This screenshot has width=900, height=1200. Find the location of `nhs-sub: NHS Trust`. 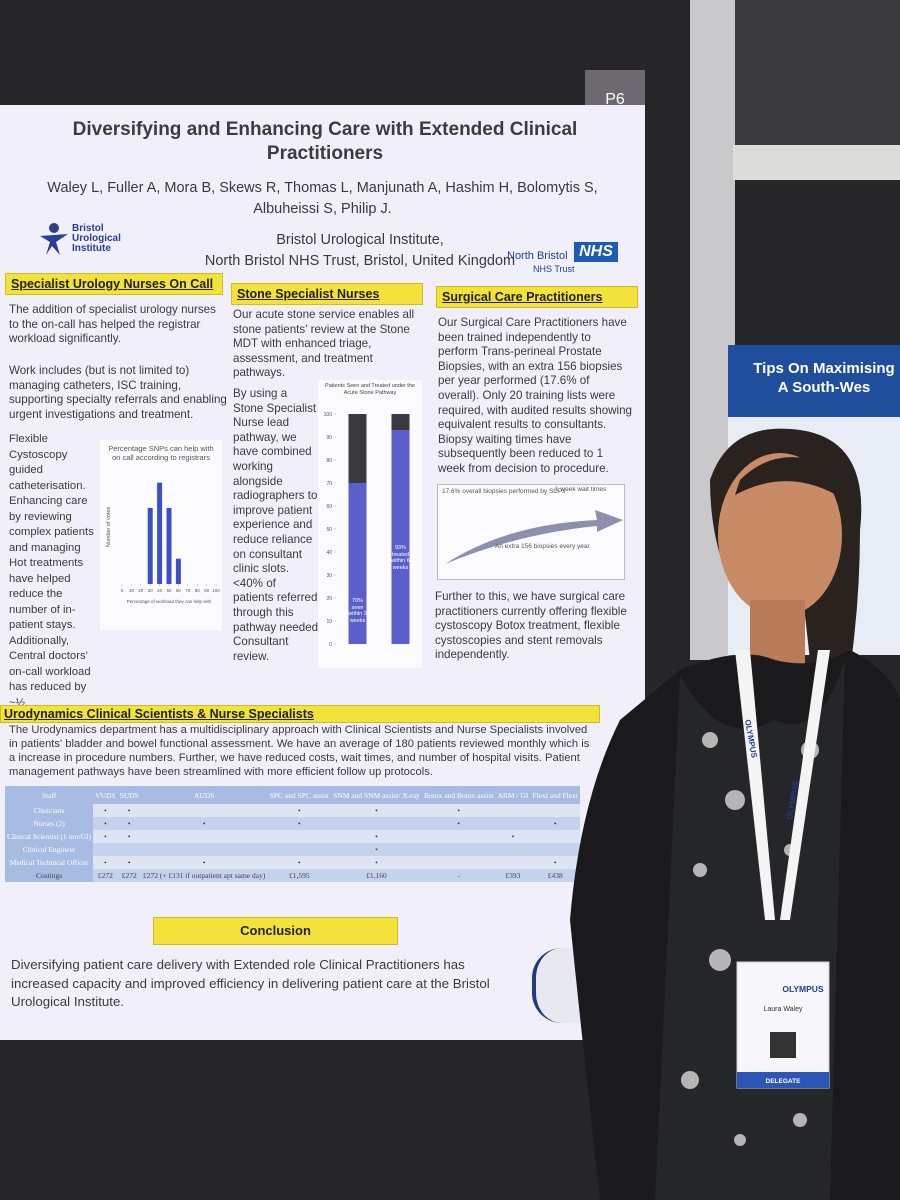

nhs-sub: NHS Trust is located at coordinates (554, 269).